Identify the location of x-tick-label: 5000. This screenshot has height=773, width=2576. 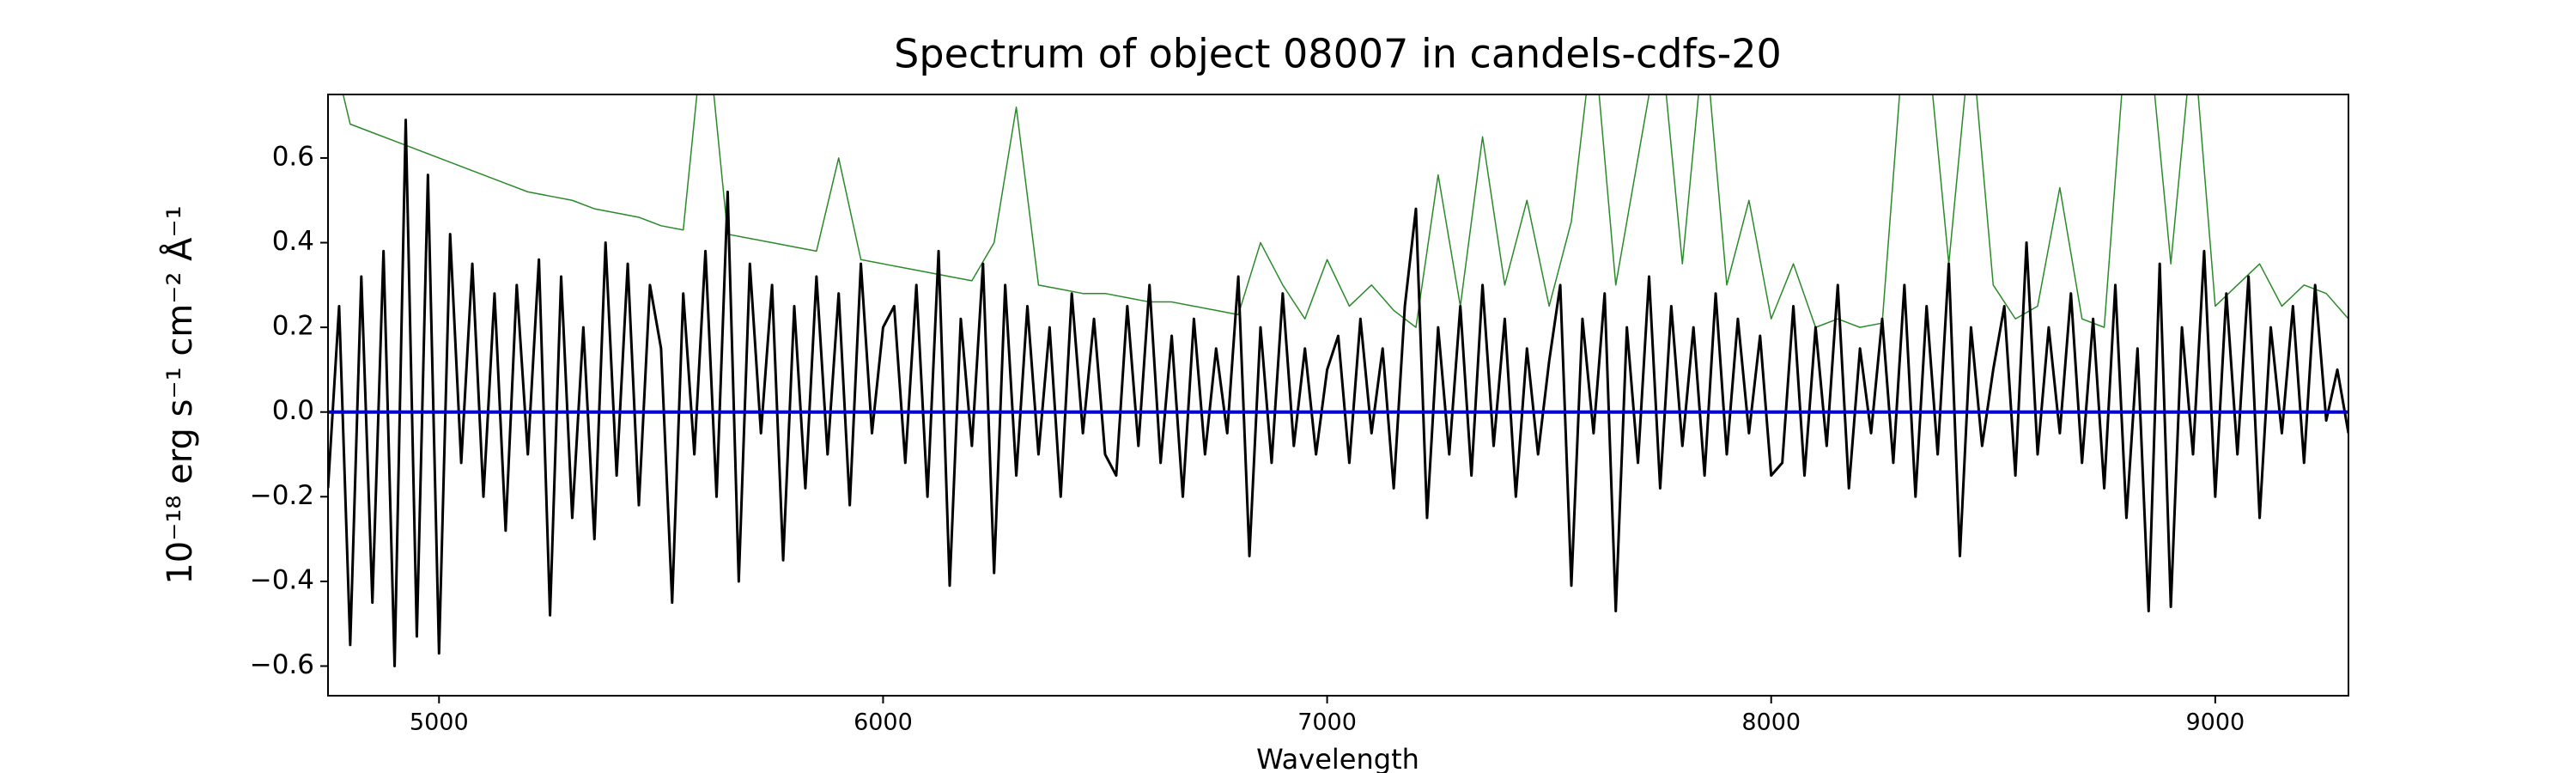
(440, 722).